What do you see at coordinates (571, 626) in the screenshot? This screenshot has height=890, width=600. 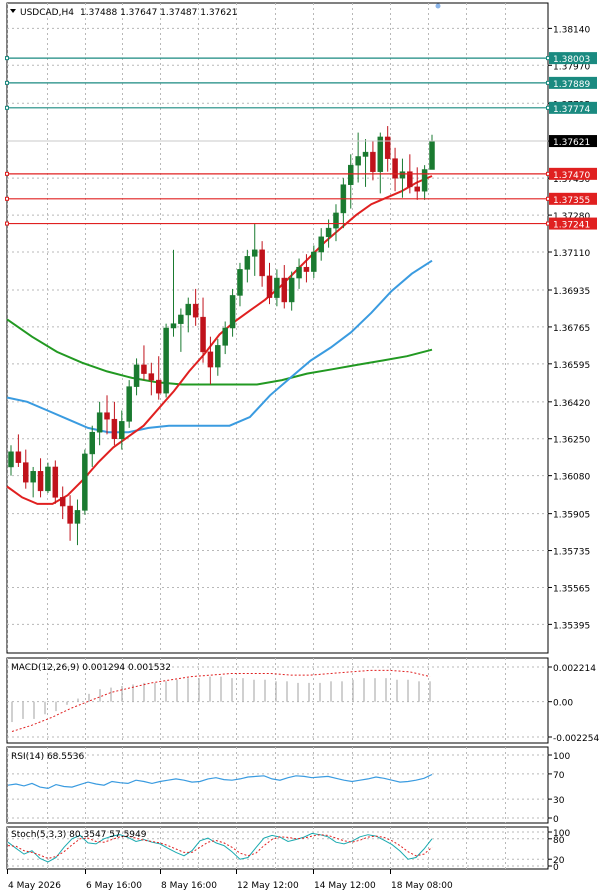 I see `y-tick-label: 1.35395` at bounding box center [571, 626].